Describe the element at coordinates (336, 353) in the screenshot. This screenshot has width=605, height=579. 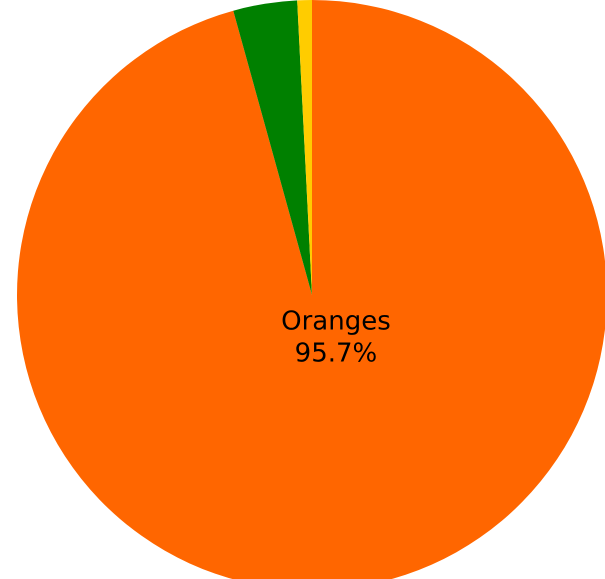
I see `data-label: 95.7%` at that location.